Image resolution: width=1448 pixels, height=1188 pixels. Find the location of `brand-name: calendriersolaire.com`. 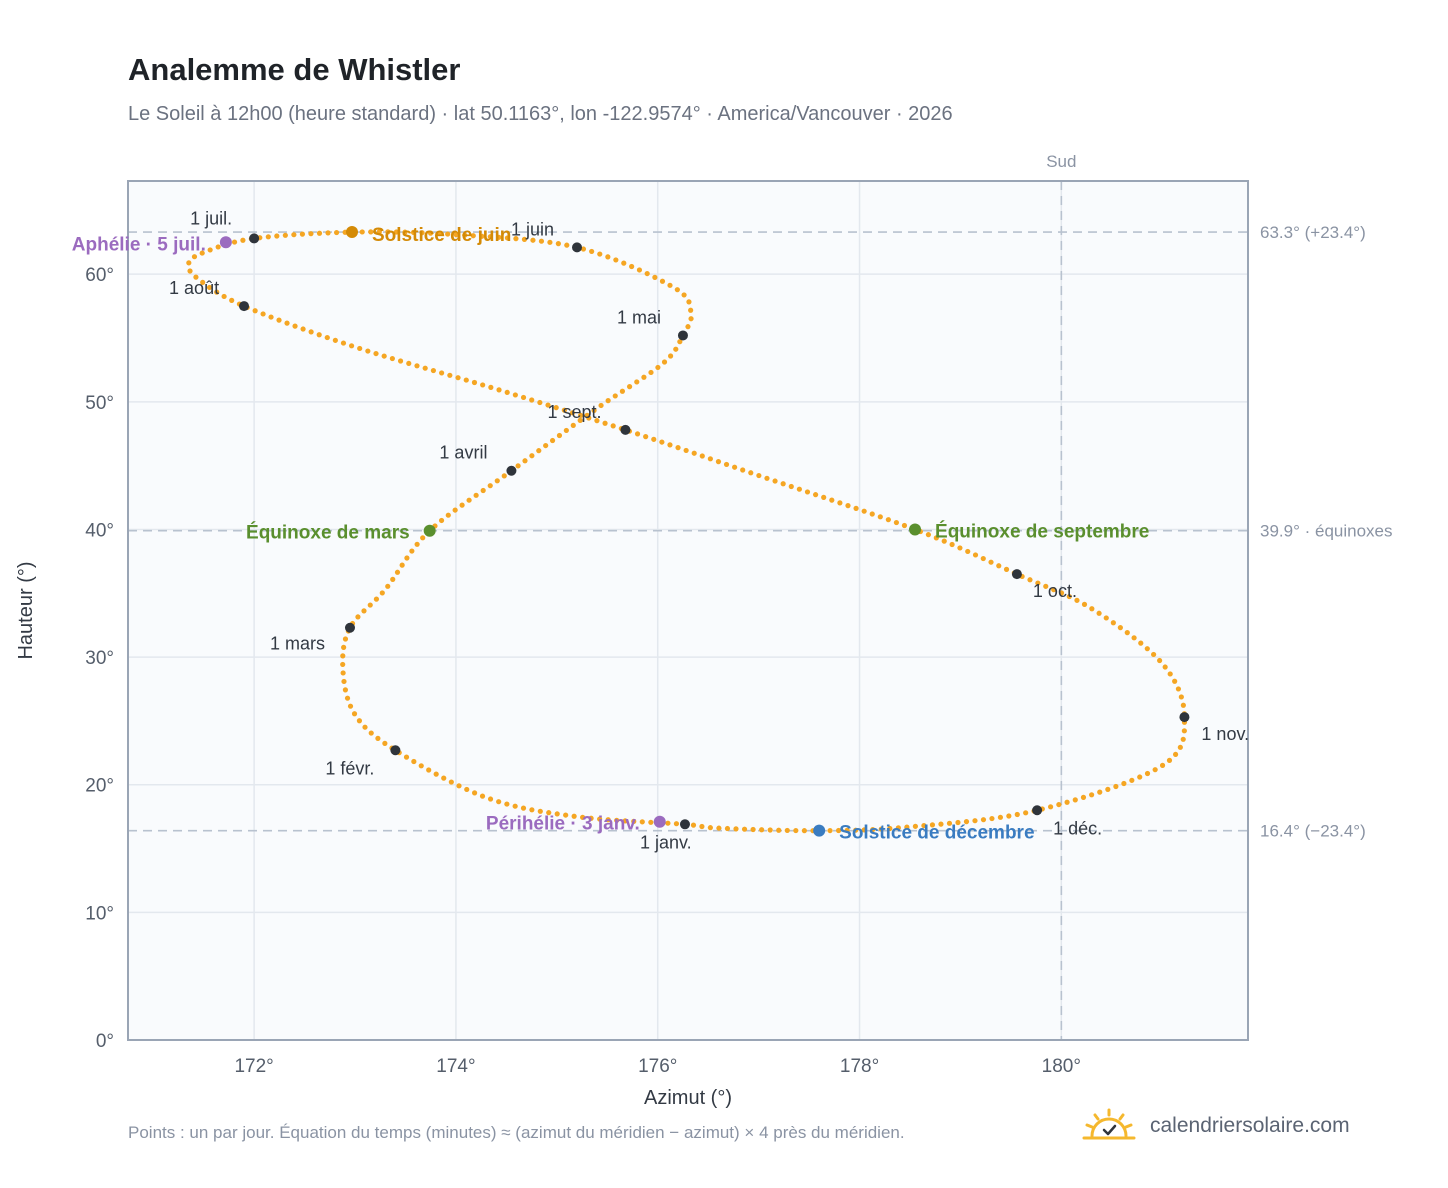

brand-name: calendriersolaire.com is located at coordinates (1250, 1125).